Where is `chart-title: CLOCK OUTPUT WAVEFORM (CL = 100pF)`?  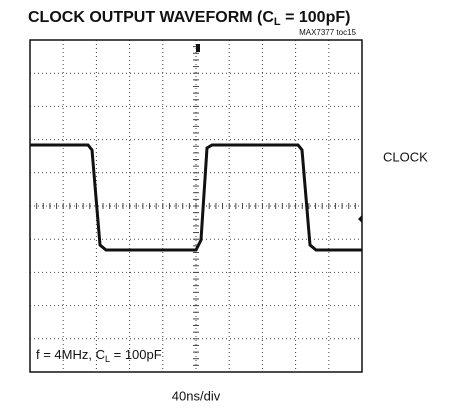
chart-title: CLOCK OUTPUT WAVEFORM (CL = 100pF) is located at coordinates (189, 18).